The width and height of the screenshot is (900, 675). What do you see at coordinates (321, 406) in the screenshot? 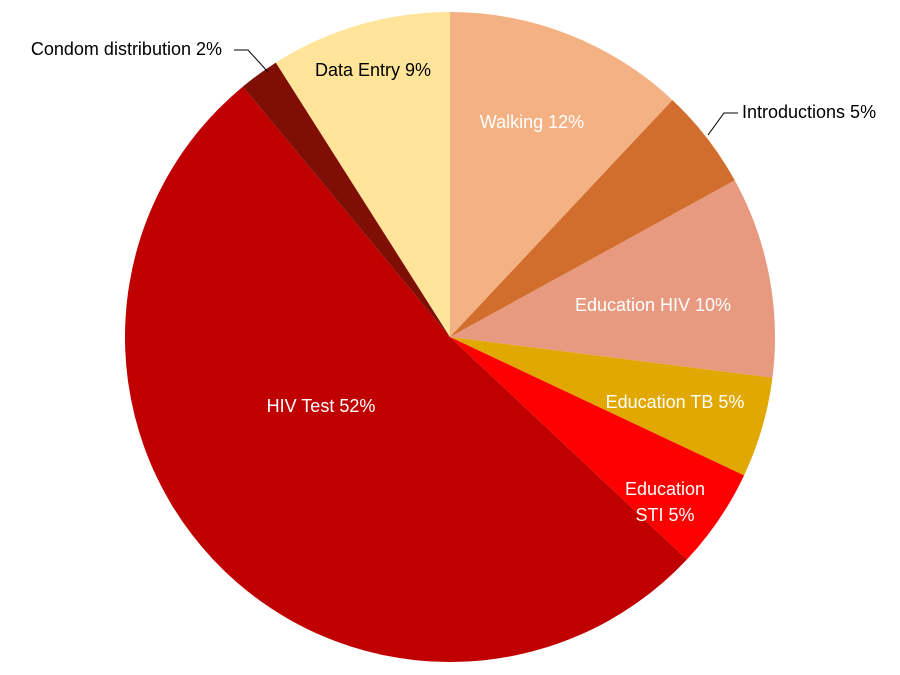
I see `slice-label-hiv-test: HIV Test 52%` at bounding box center [321, 406].